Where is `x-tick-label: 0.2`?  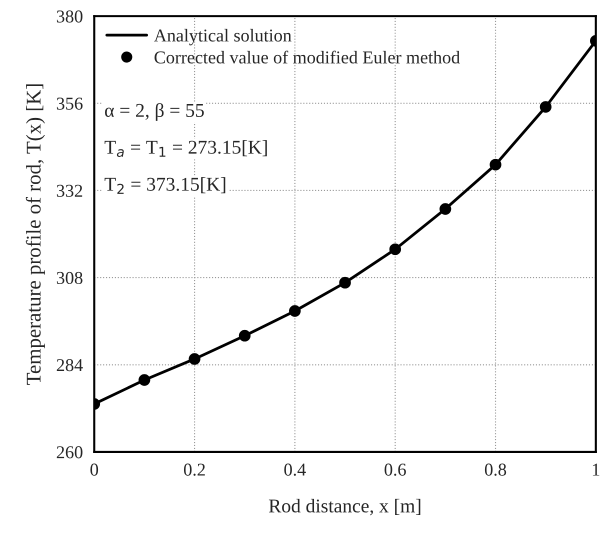 x-tick-label: 0.2 is located at coordinates (194, 470).